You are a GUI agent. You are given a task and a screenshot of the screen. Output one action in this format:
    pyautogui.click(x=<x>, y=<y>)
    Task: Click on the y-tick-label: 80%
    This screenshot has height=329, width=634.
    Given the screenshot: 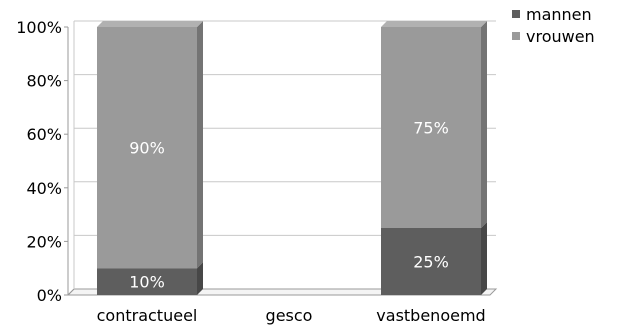 What is the action you would take?
    pyautogui.click(x=44, y=81)
    